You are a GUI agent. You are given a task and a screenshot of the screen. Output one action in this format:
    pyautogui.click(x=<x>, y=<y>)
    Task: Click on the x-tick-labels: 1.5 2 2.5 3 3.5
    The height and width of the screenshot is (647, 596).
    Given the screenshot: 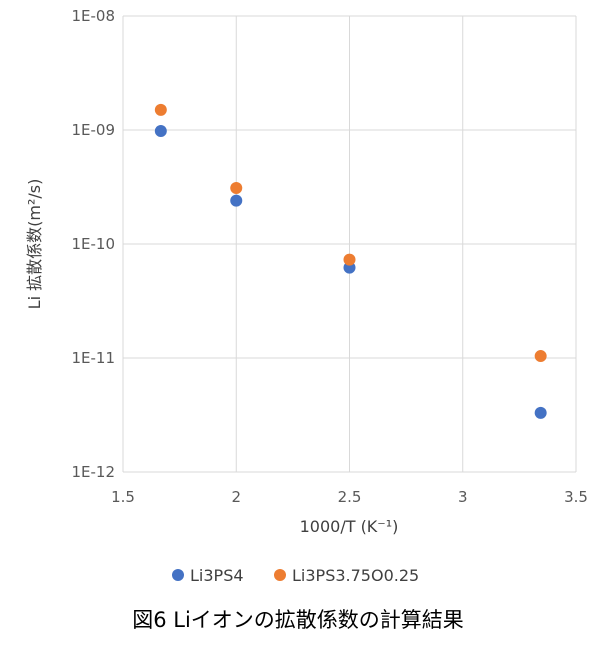 What is the action you would take?
    pyautogui.click(x=349, y=497)
    